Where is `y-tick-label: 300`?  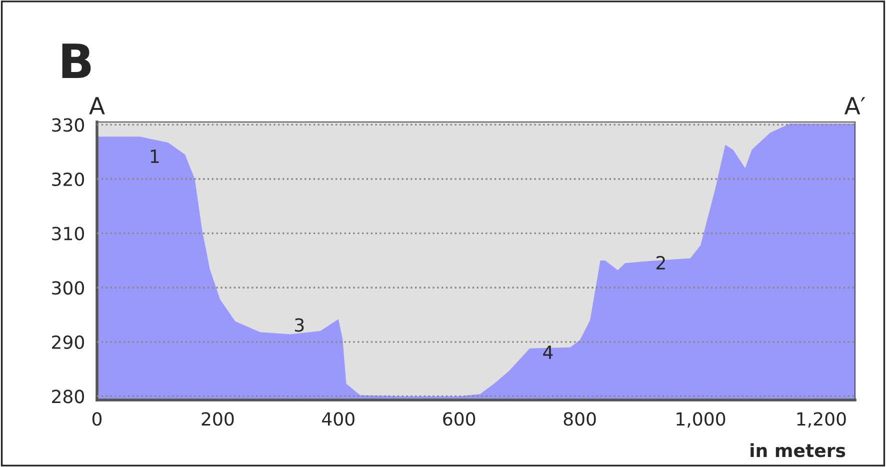
y-tick-label: 300 is located at coordinates (68, 288).